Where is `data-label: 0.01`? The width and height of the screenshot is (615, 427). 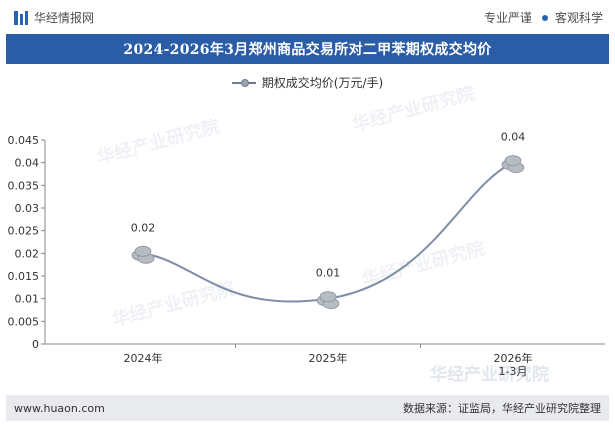
data-label: 0.01 is located at coordinates (328, 273).